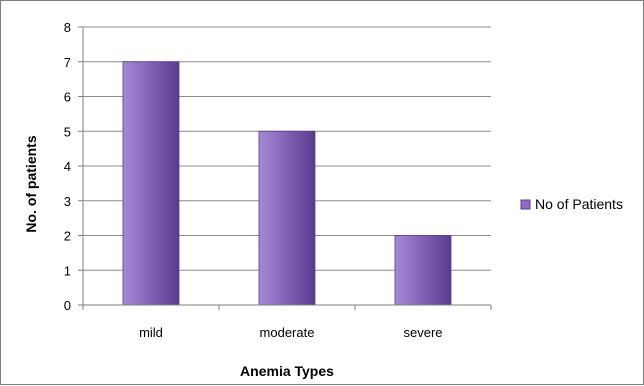 This screenshot has height=386, width=644. I want to click on y-tick-label: 7, so click(67, 62).